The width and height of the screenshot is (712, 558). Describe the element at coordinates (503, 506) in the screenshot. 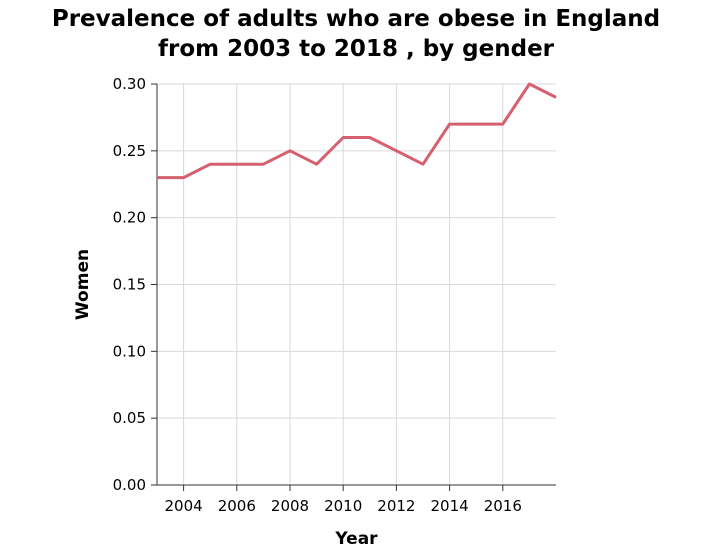

I see `x-tick-label: 2016` at that location.